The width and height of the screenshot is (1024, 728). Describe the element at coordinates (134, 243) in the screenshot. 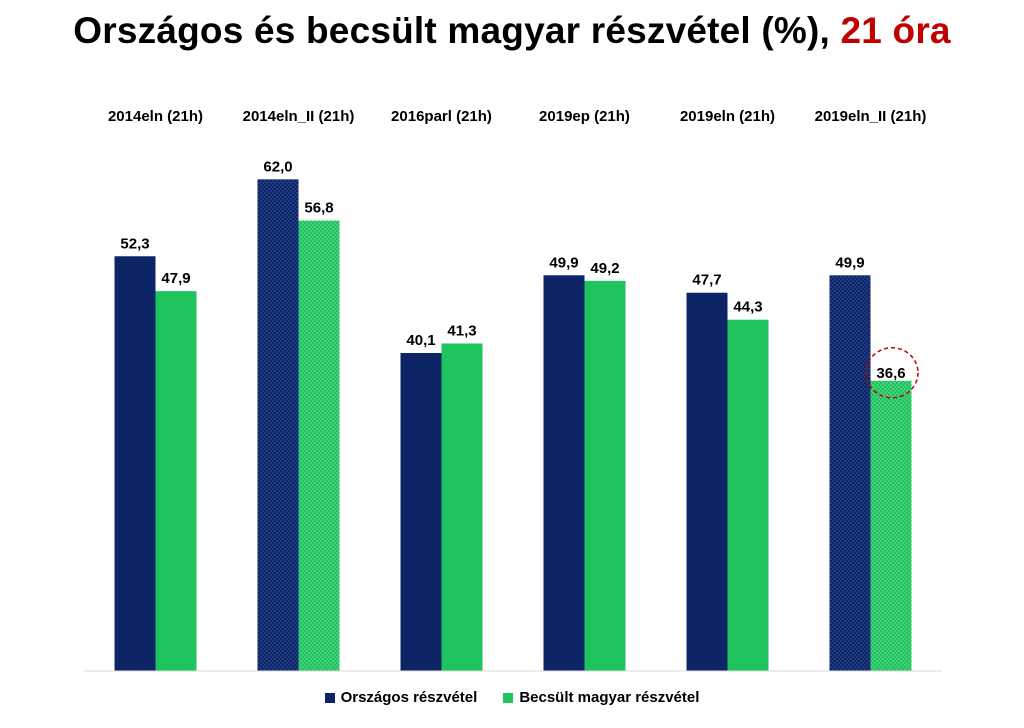

I see `data-label: 52,3` at that location.